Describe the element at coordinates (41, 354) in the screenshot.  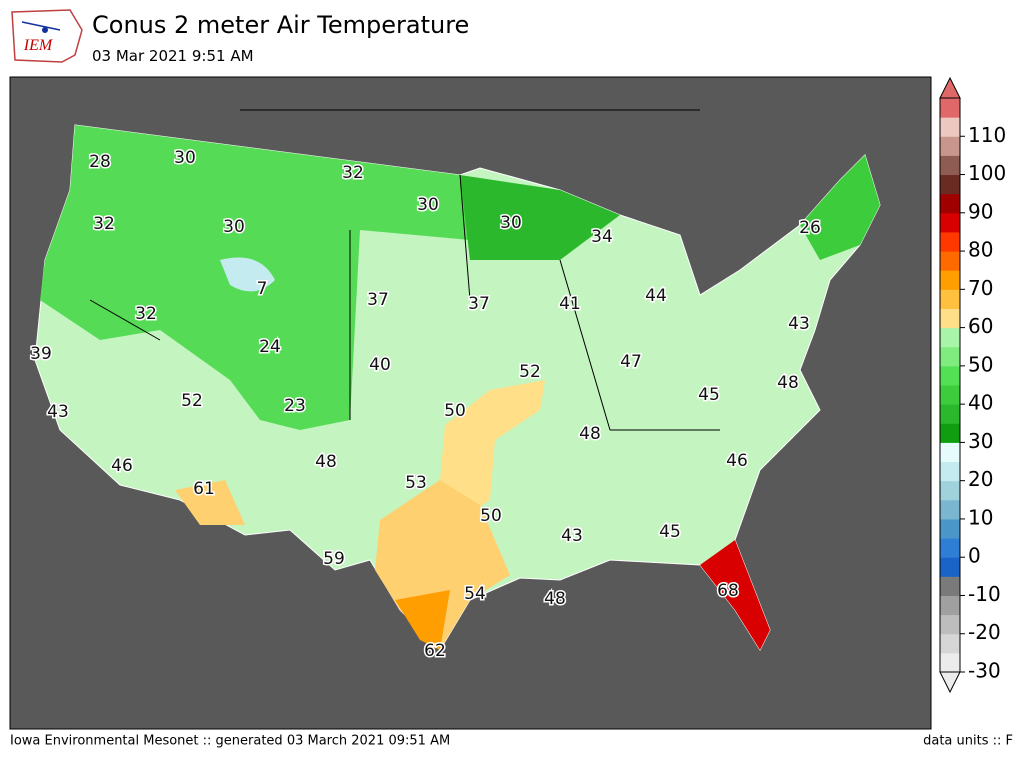
I see `map-label: 39` at that location.